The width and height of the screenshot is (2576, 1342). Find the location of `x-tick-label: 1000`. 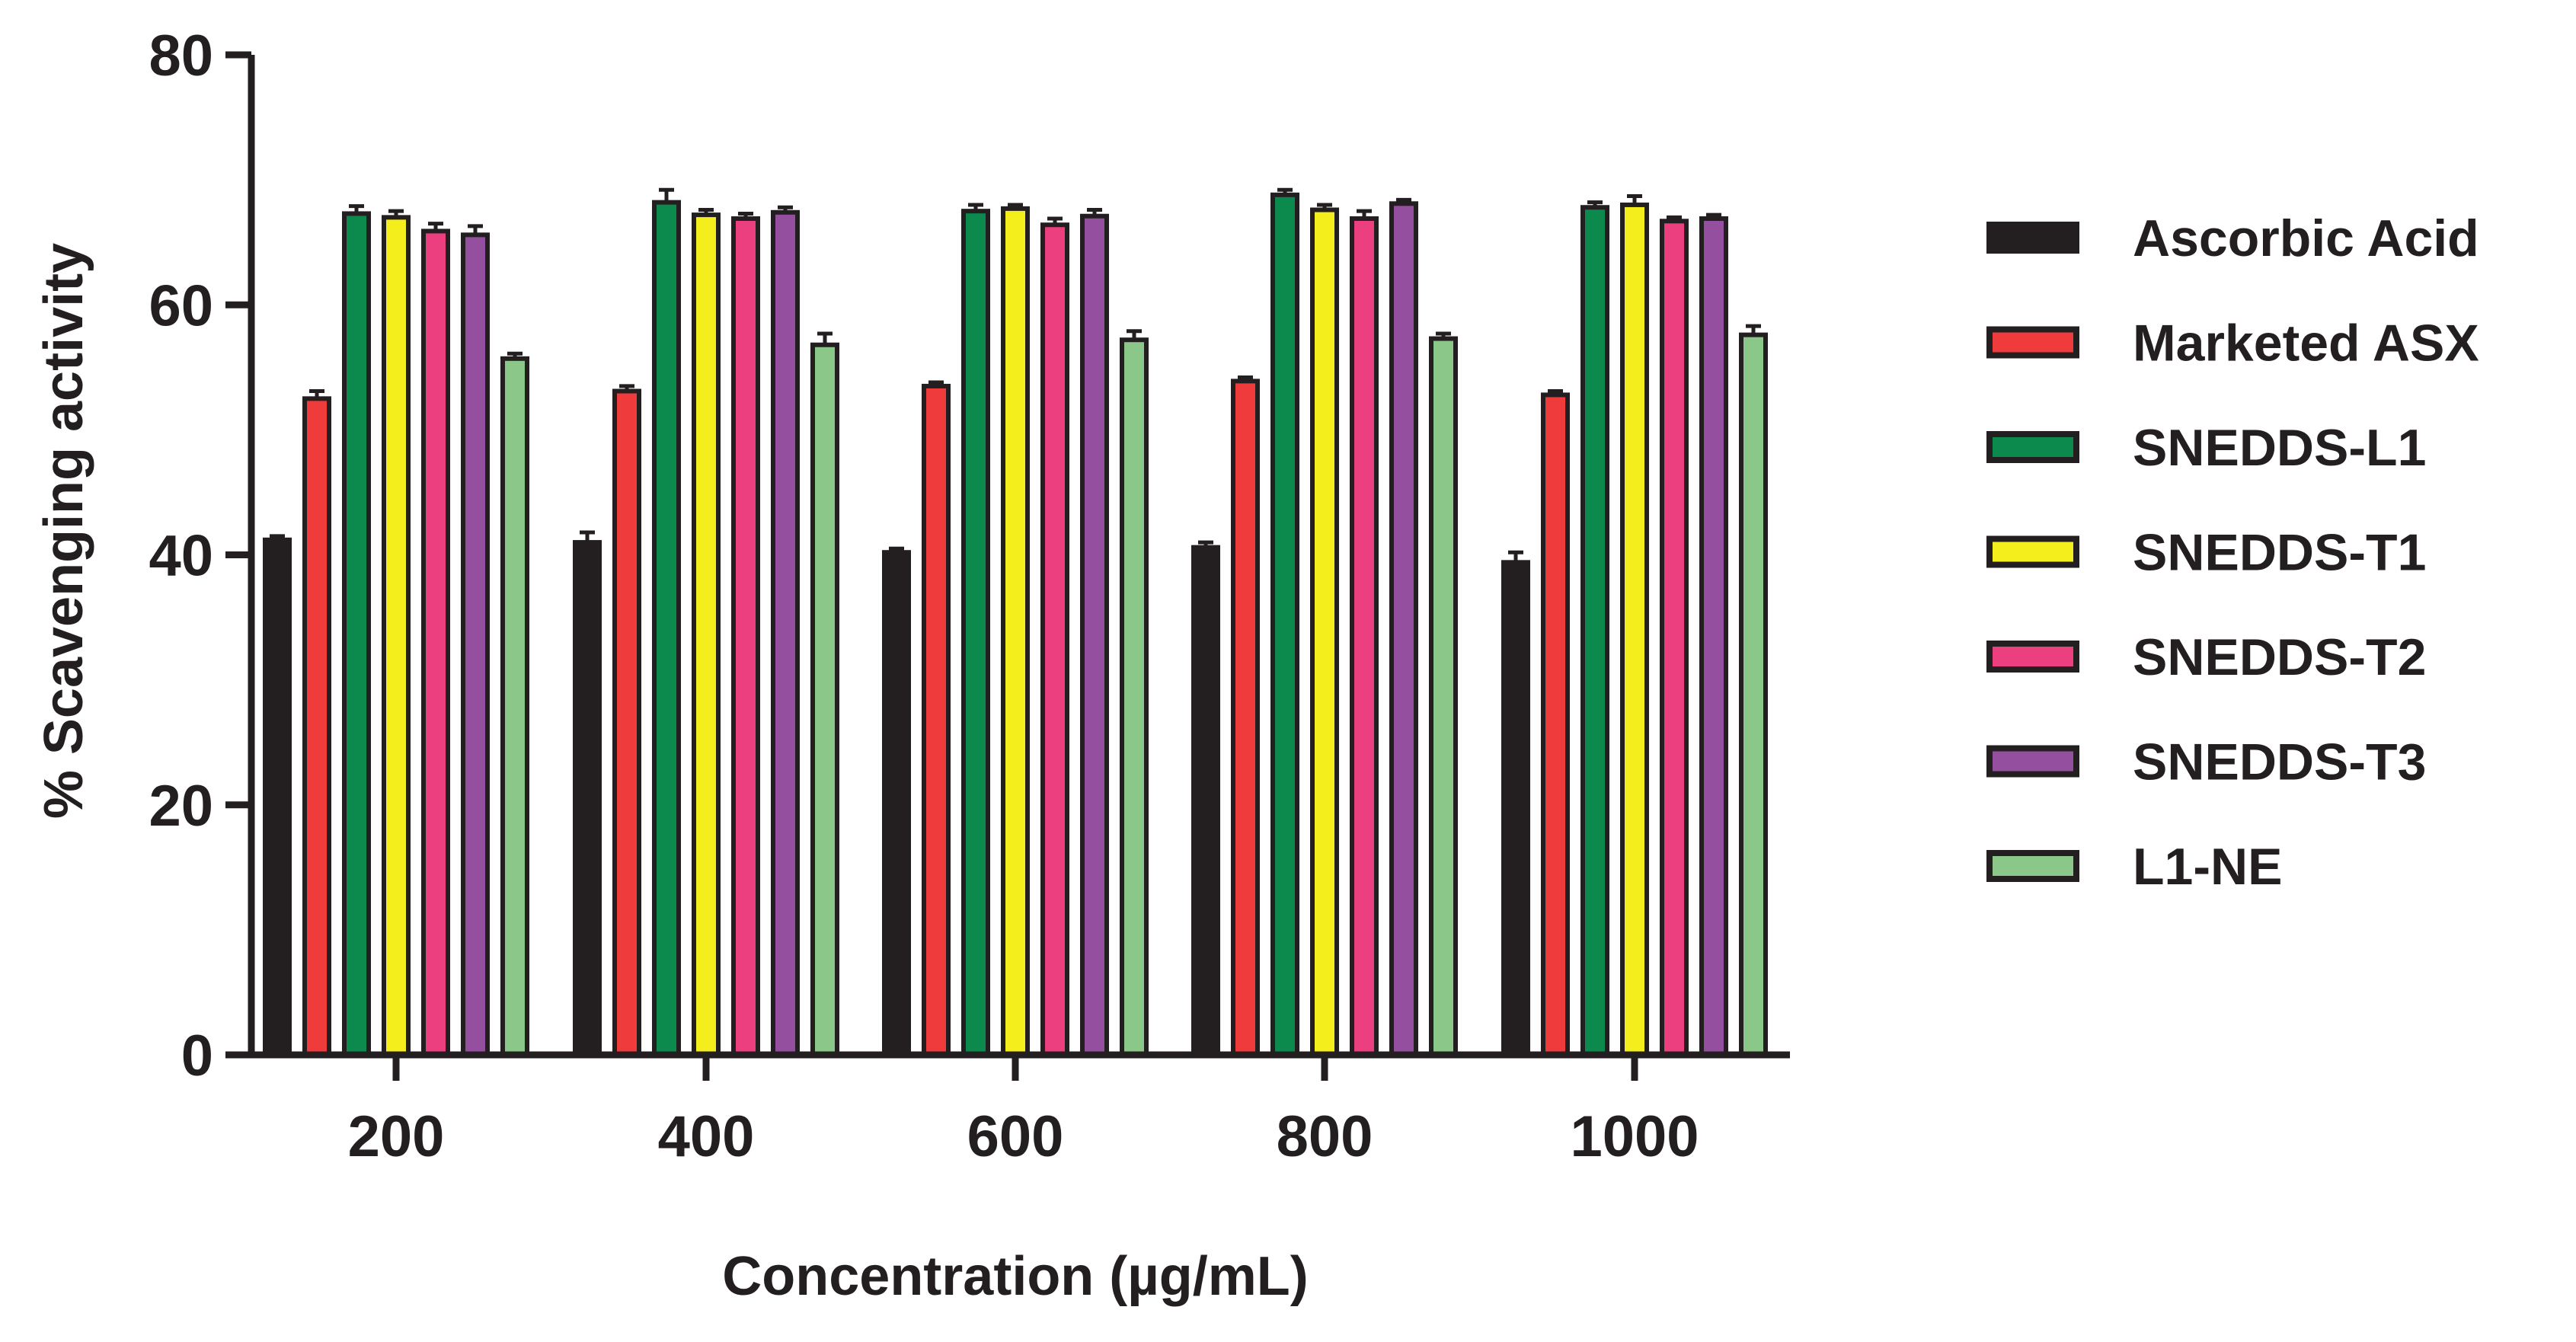

x-tick-label: 1000 is located at coordinates (1635, 1136).